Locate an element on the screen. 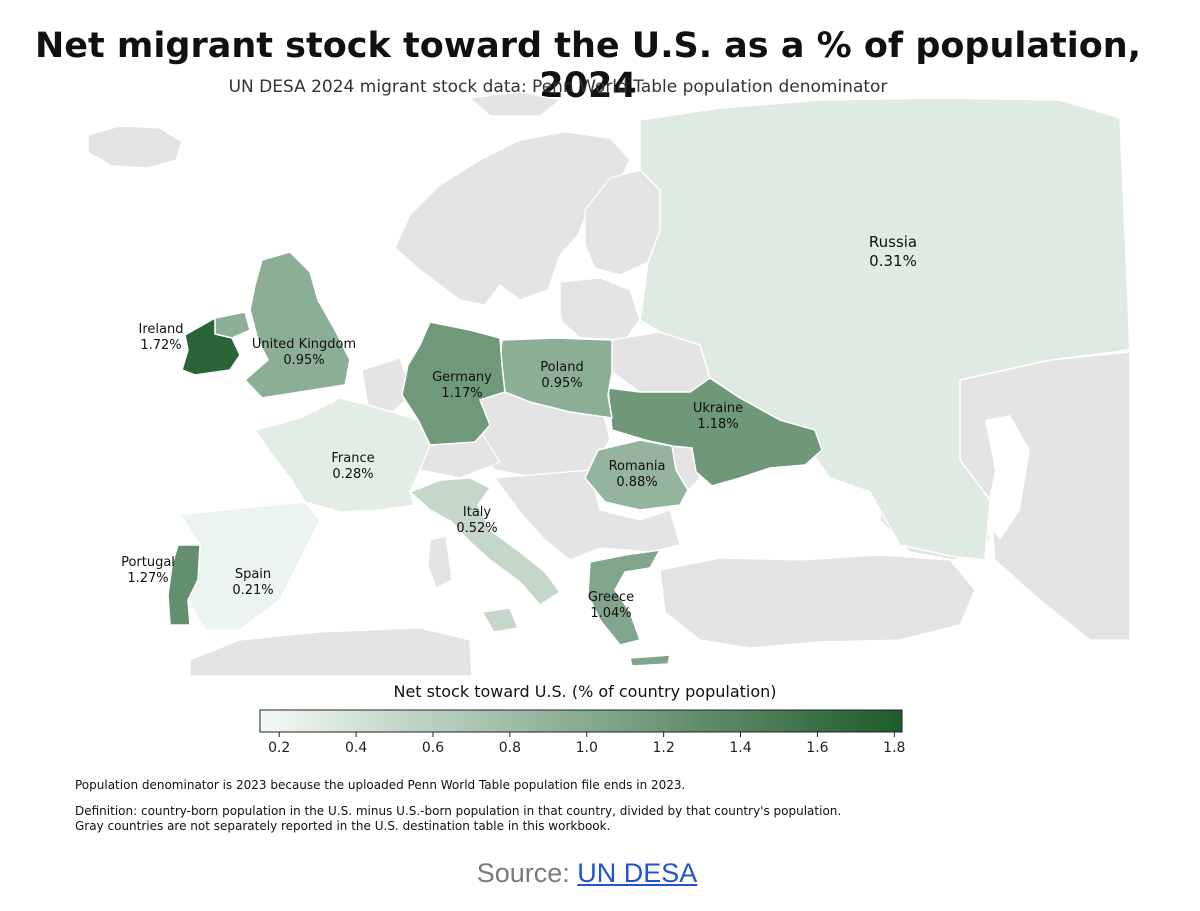 Image resolution: width=1200 pixels, height=911 pixels. colorbar-tick-label: 1.6 is located at coordinates (817, 748).